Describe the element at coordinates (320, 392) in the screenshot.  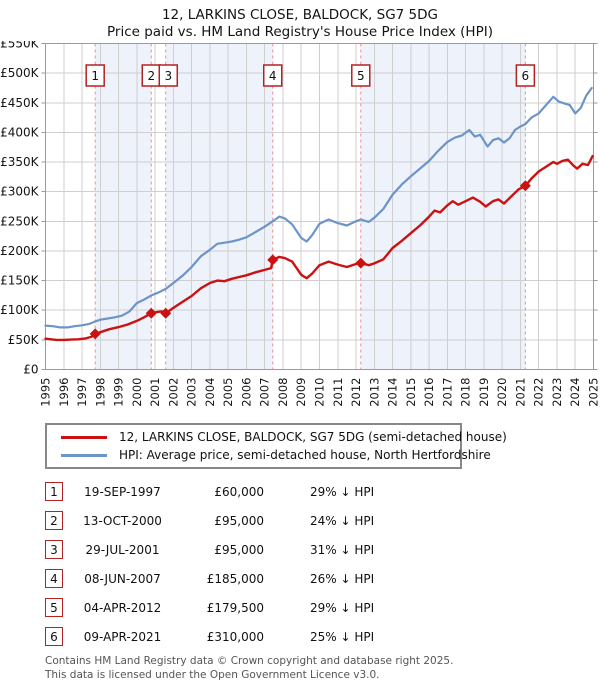
I see `x-axis-label: 2010` at that location.